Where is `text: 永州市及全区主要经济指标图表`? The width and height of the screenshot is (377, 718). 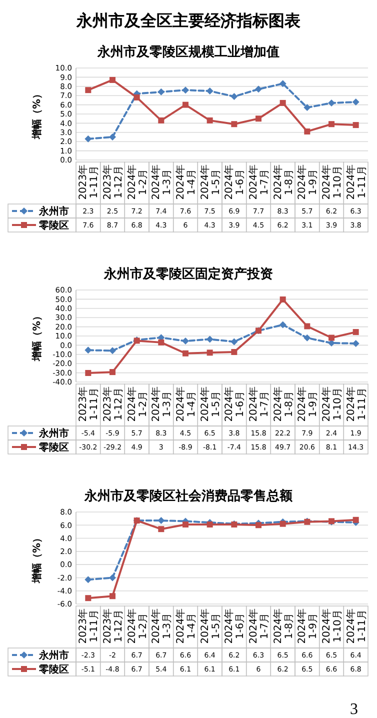 text: 永州市及全区主要经济指标图表 is located at coordinates (189, 20).